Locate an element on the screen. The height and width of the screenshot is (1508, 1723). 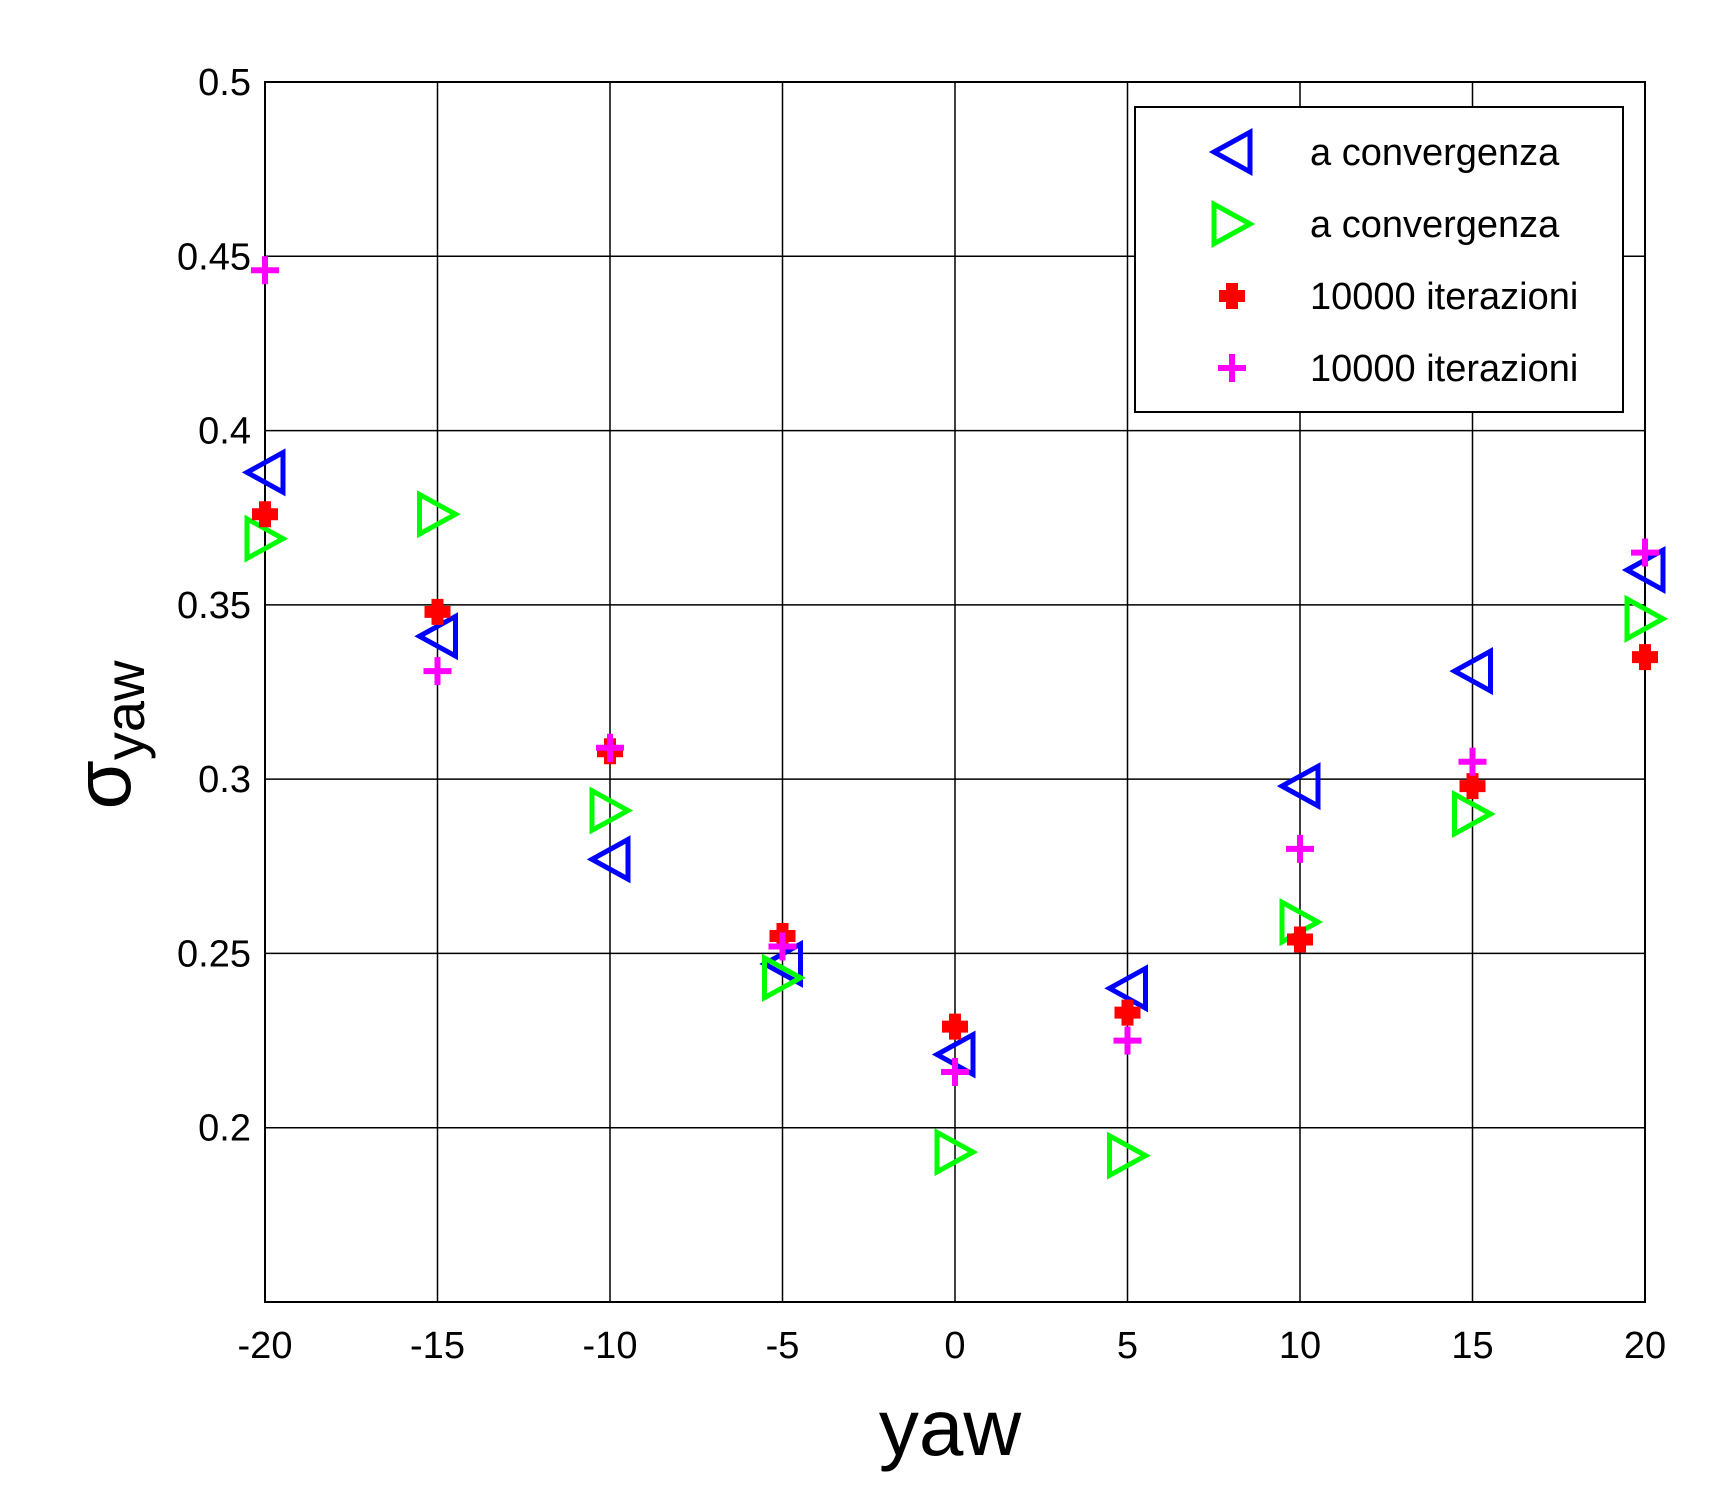
x-axis-tick-labels: -20 -15 -10 -5 0 5 10 15 20 is located at coordinates (952, 1346).